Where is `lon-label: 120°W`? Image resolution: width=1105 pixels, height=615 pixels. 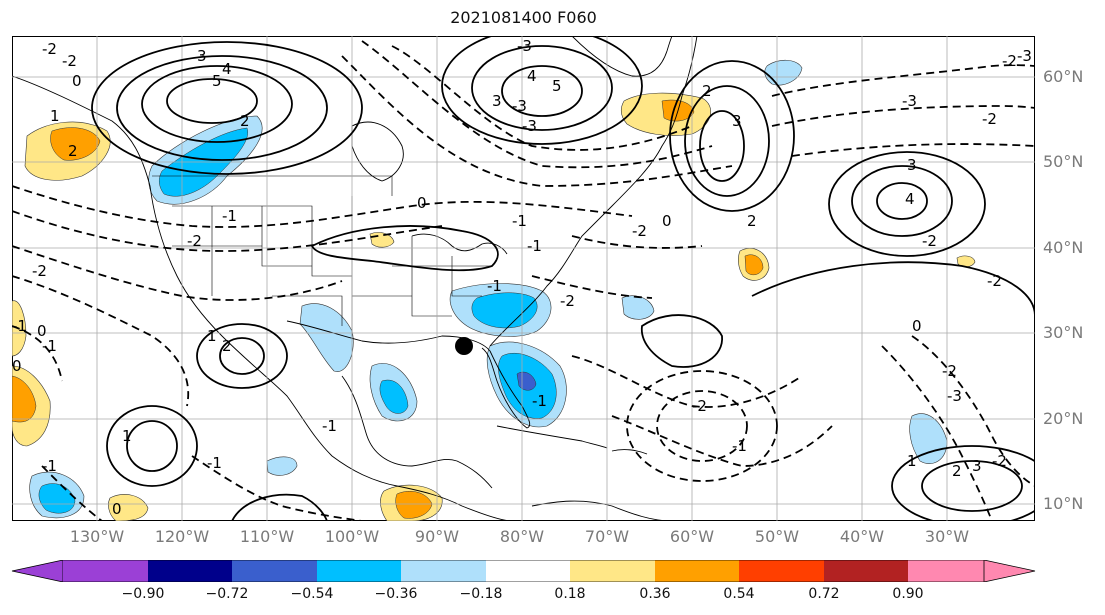 lon-label: 120°W is located at coordinates (182, 536).